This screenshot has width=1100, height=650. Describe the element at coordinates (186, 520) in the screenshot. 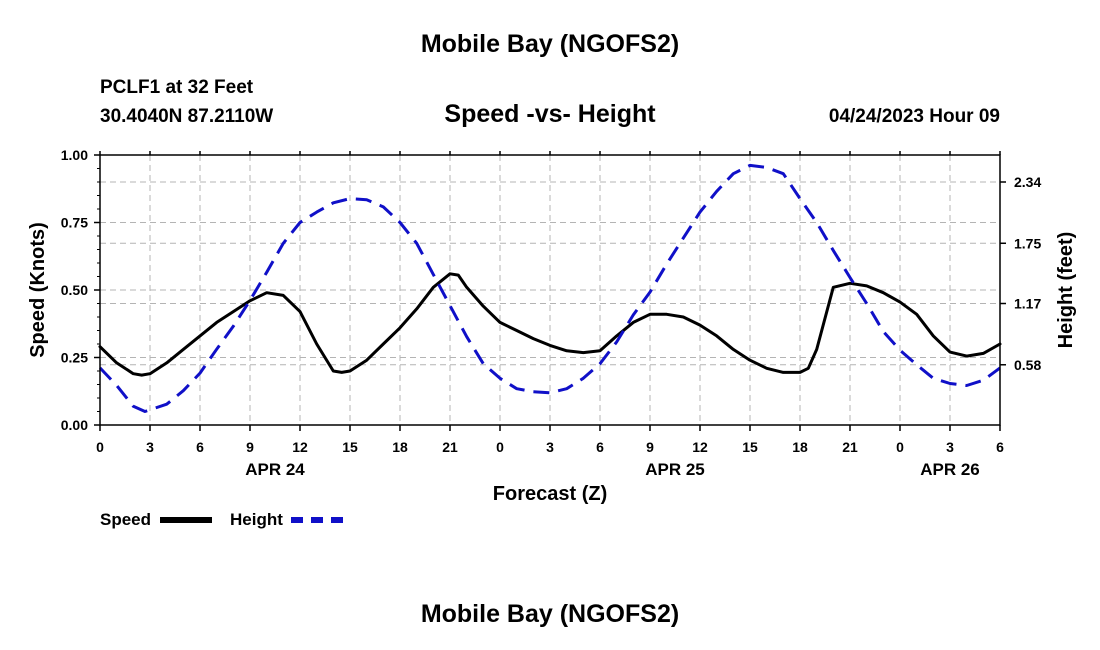

I see `legend-speed-swatch` at that location.